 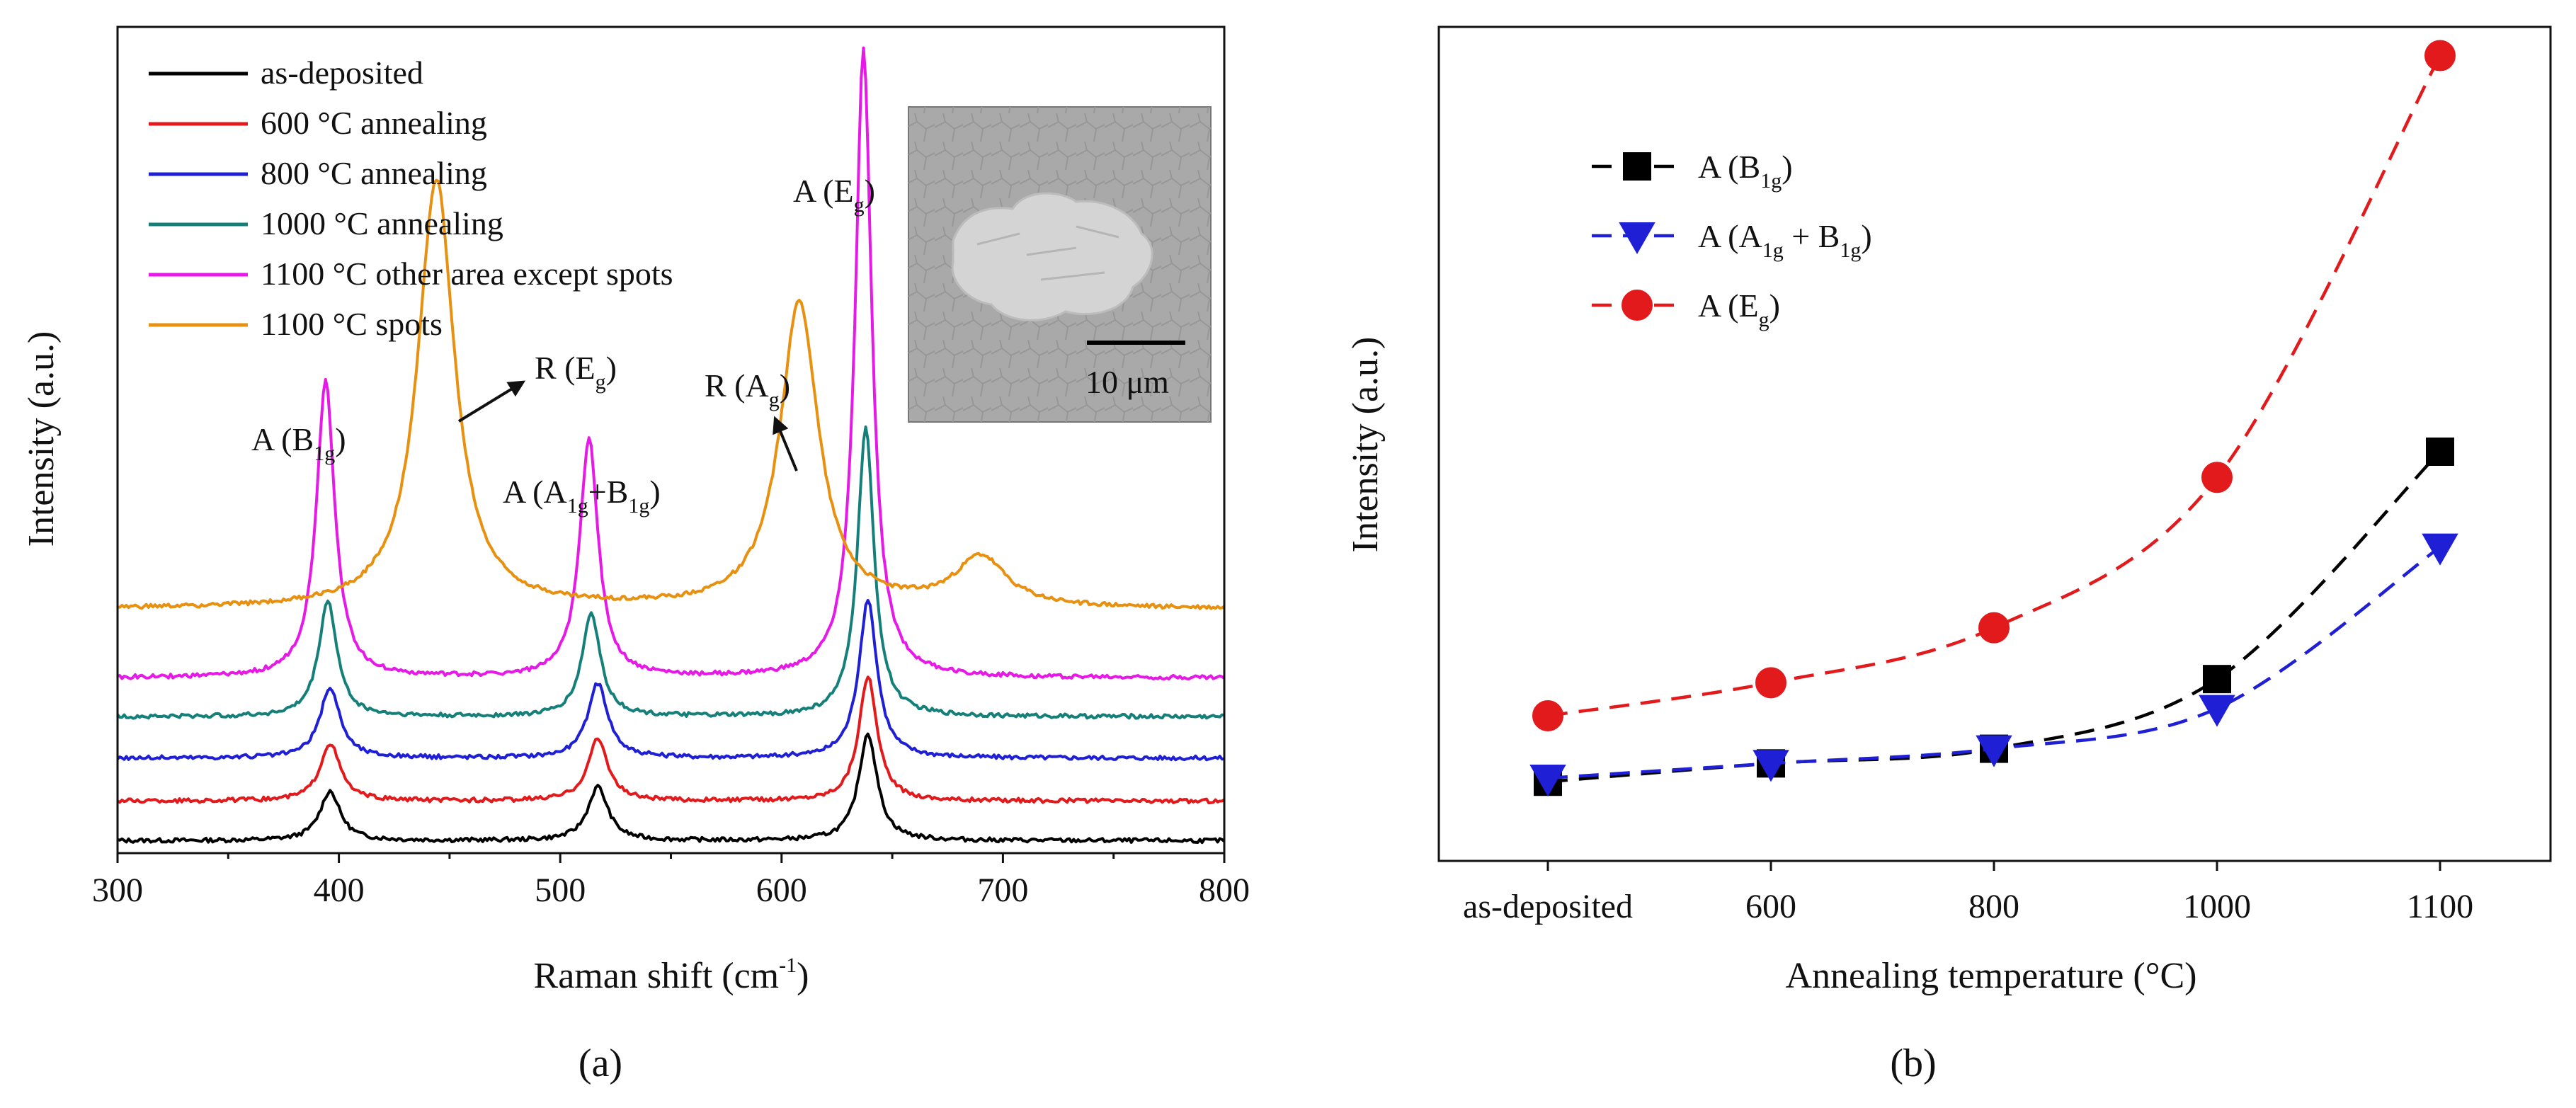 I want to click on legend-label-a-b1g: A (B1g), so click(x=1745, y=171).